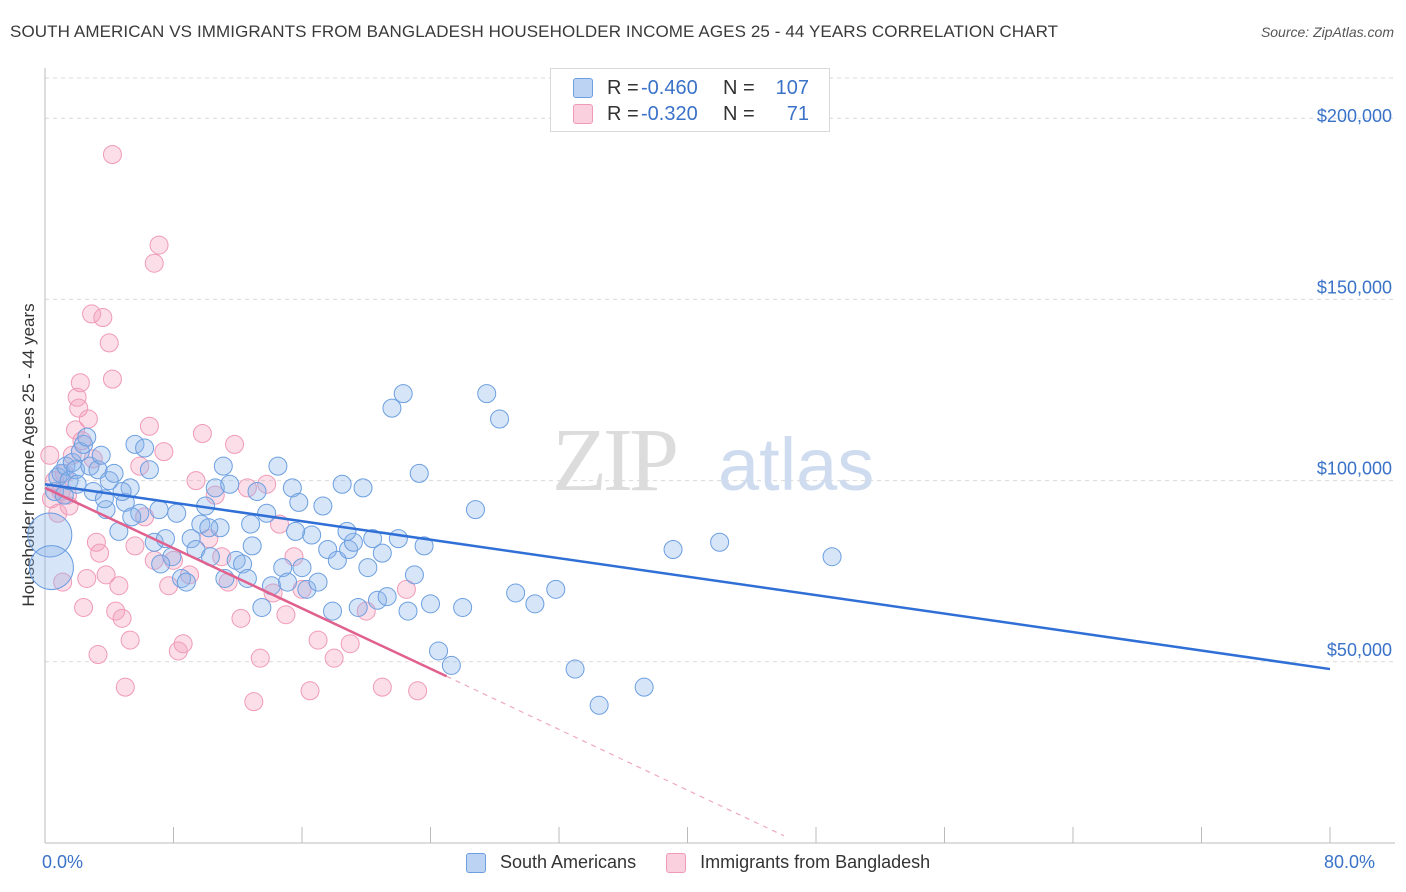 The image size is (1406, 892). I want to click on source-label: Source: ZipAtlas.com, so click(1327, 32).